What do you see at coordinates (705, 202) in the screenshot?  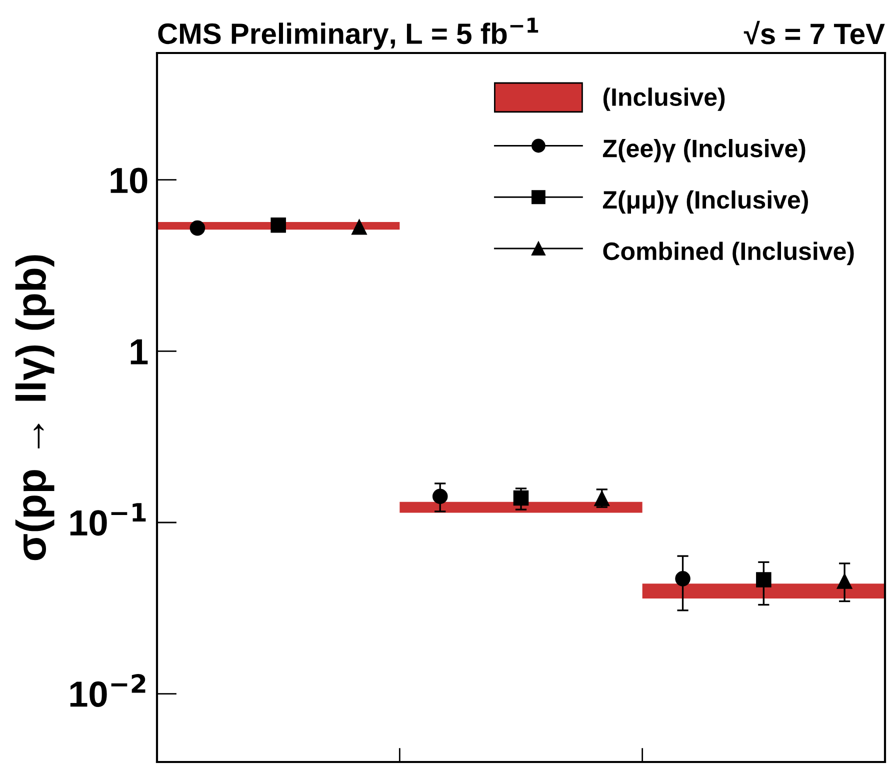 I see `legend-label: Z(μμ)γ (Inclusive)` at bounding box center [705, 202].